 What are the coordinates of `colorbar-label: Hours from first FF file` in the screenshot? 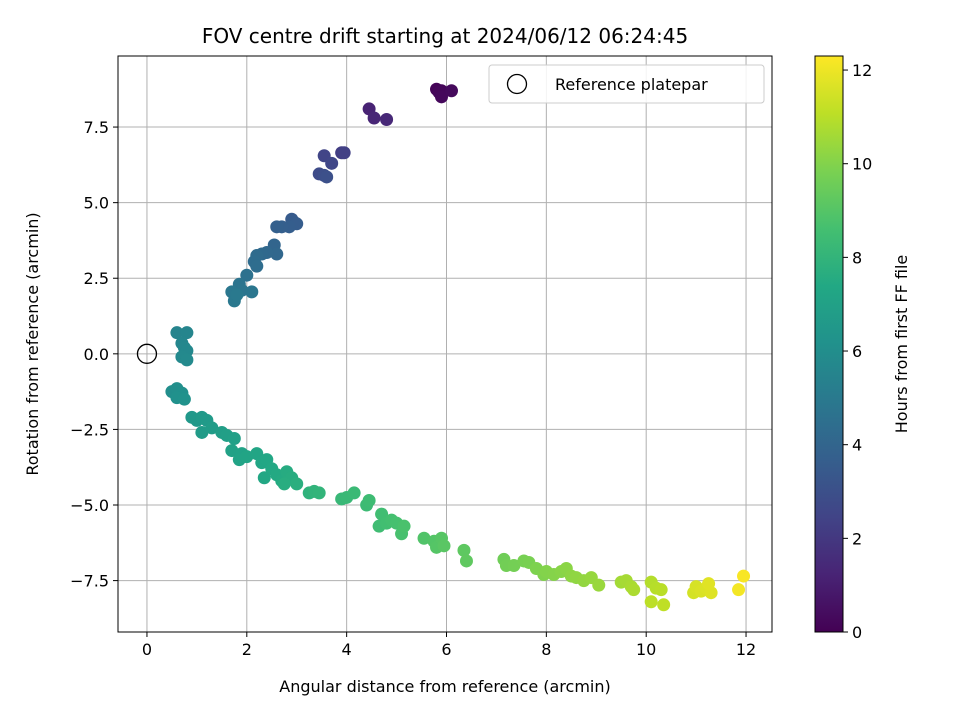 It's located at (901, 344).